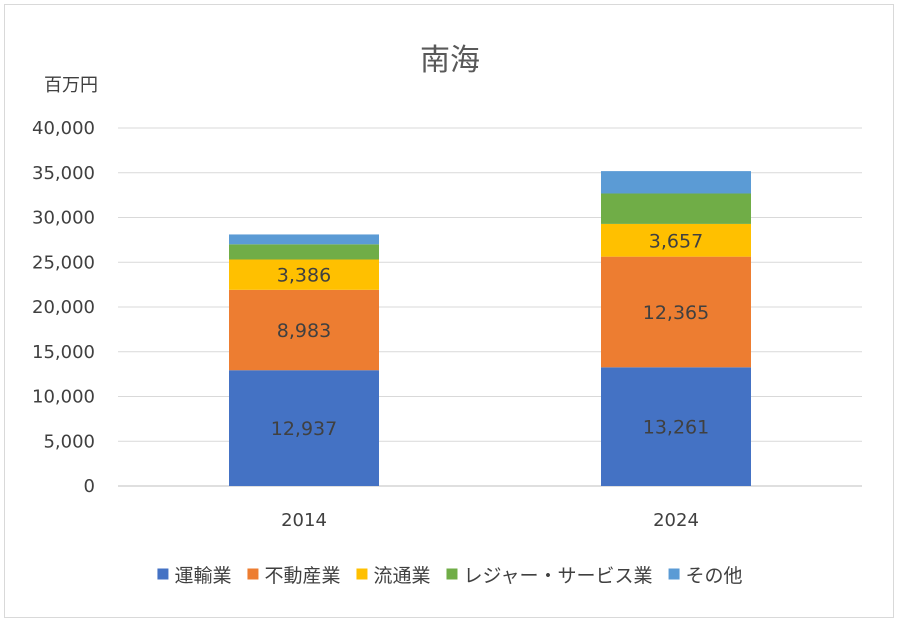 Image resolution: width=900 pixels, height=624 pixels. I want to click on legend-item: 不動産業, so click(293, 576).